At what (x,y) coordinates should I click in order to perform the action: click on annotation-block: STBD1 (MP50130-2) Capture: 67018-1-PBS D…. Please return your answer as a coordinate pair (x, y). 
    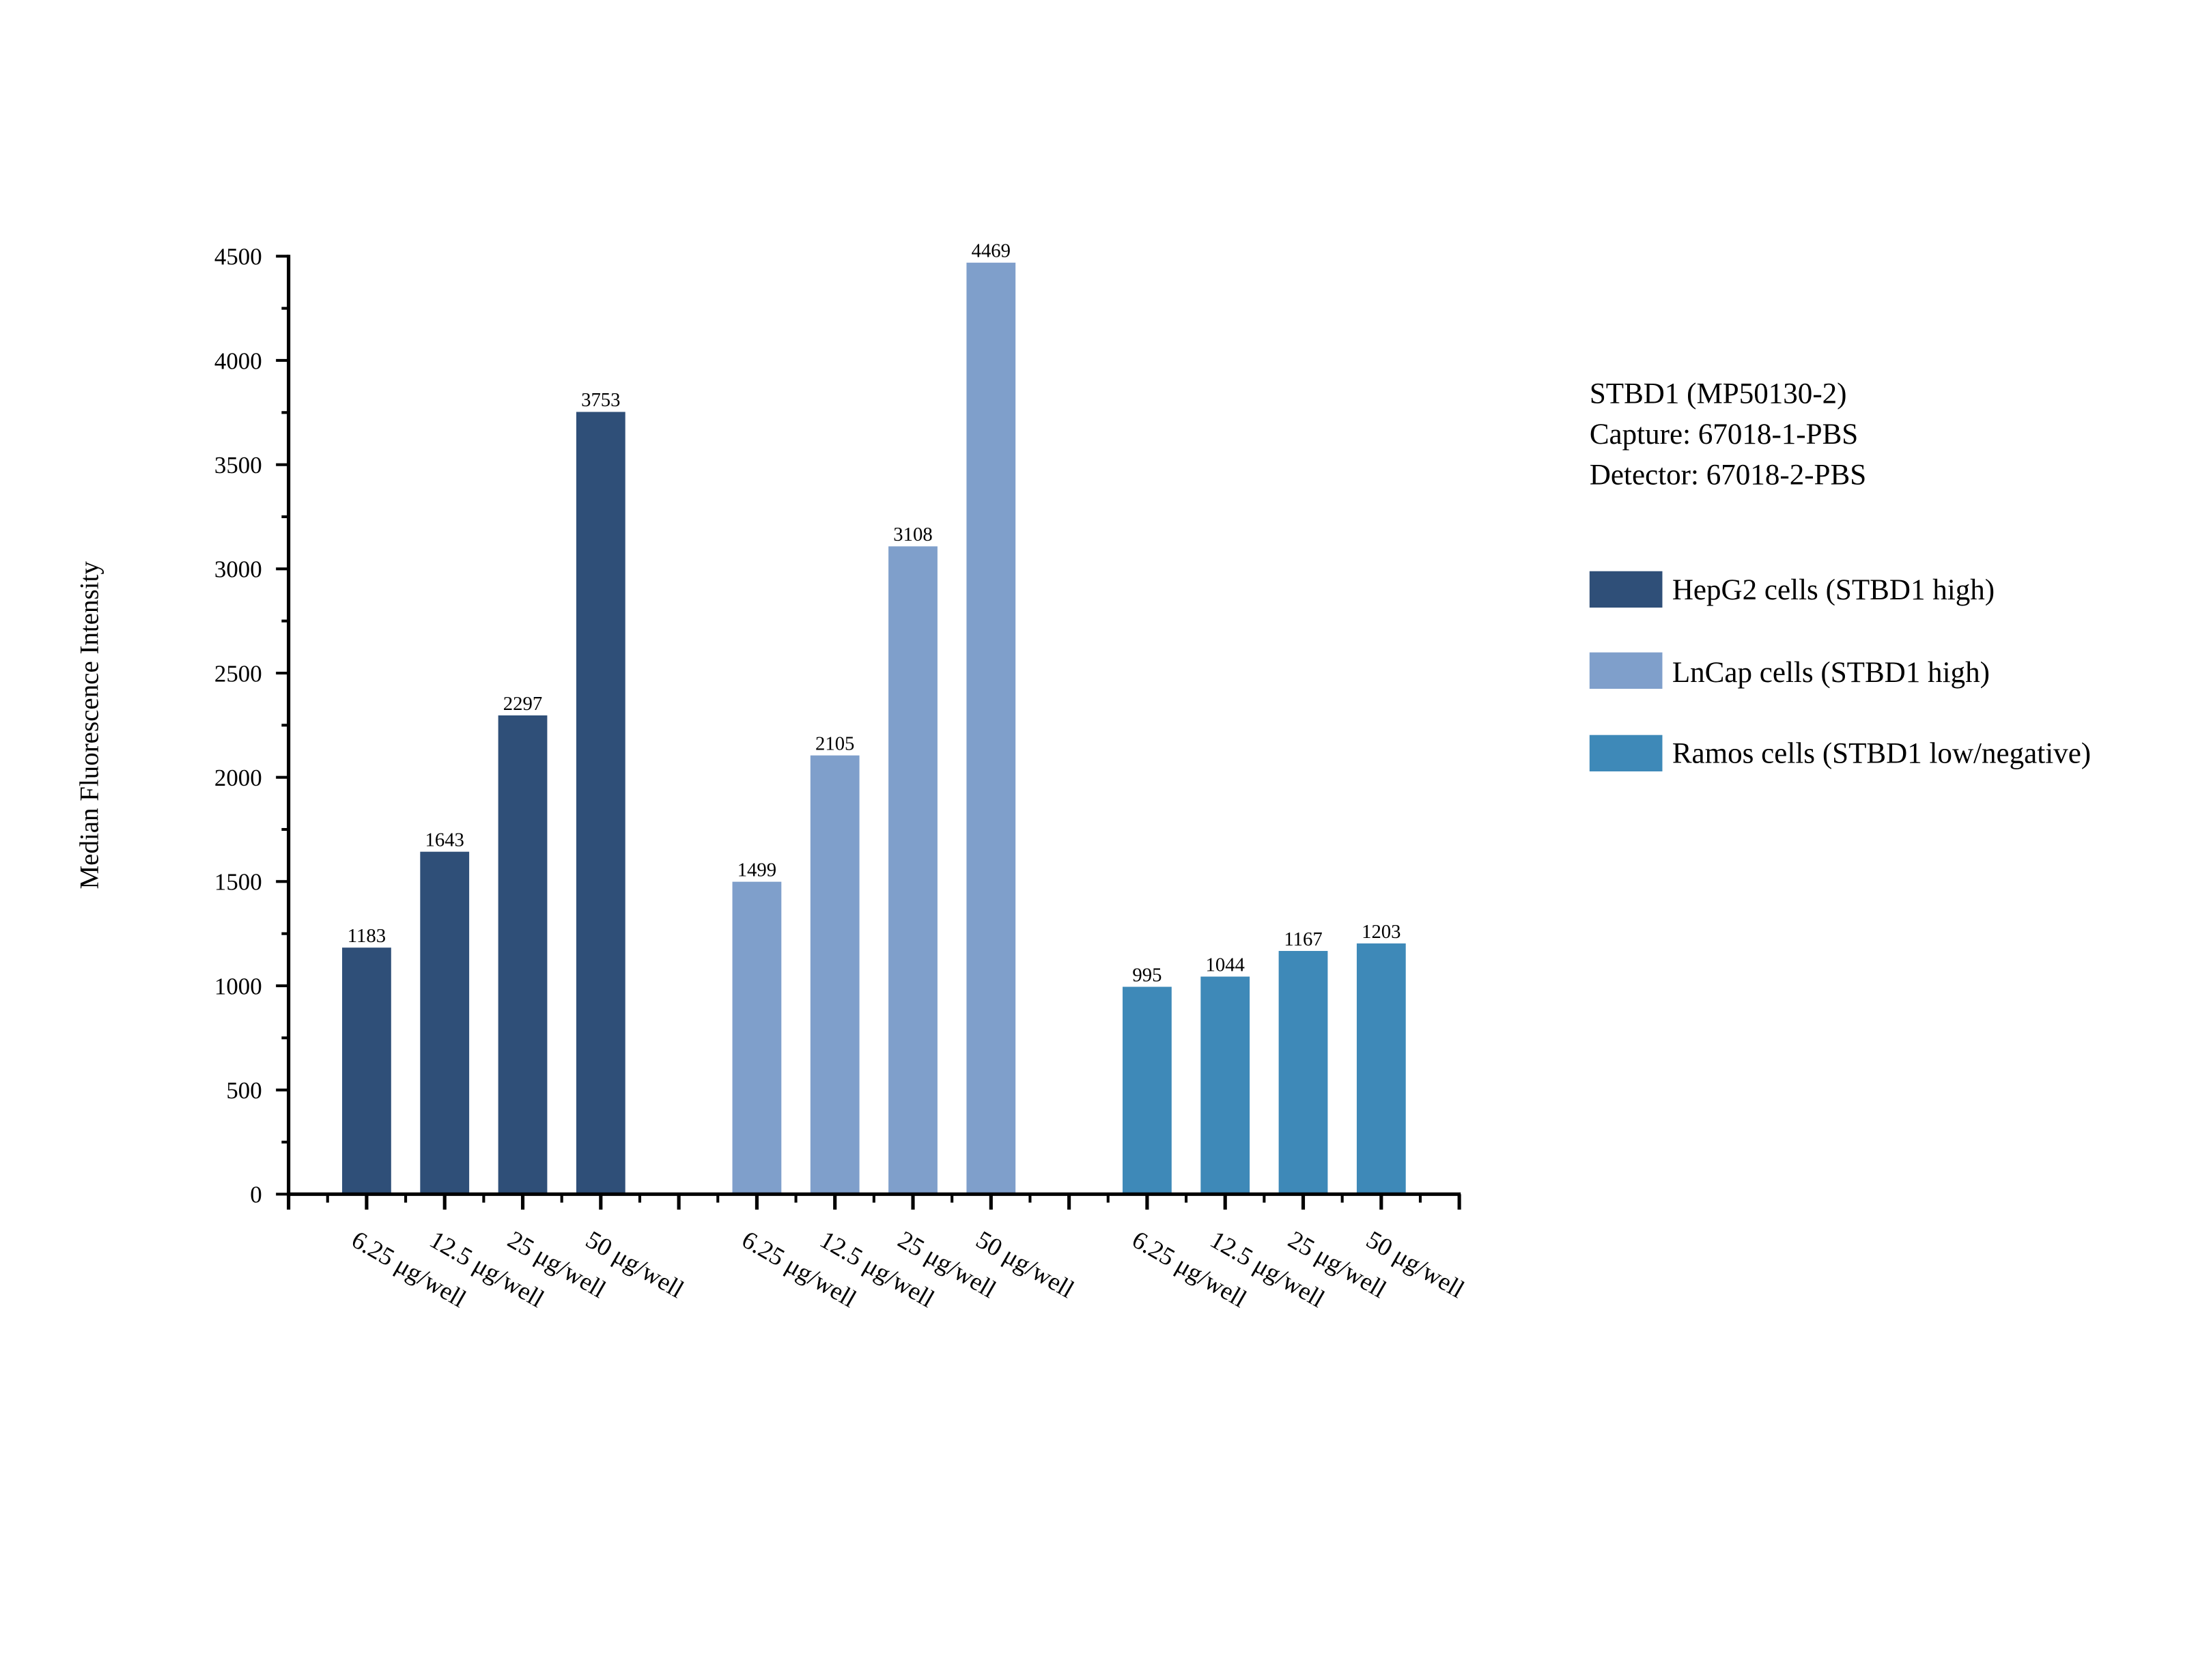
    Looking at the image, I should click on (1728, 435).